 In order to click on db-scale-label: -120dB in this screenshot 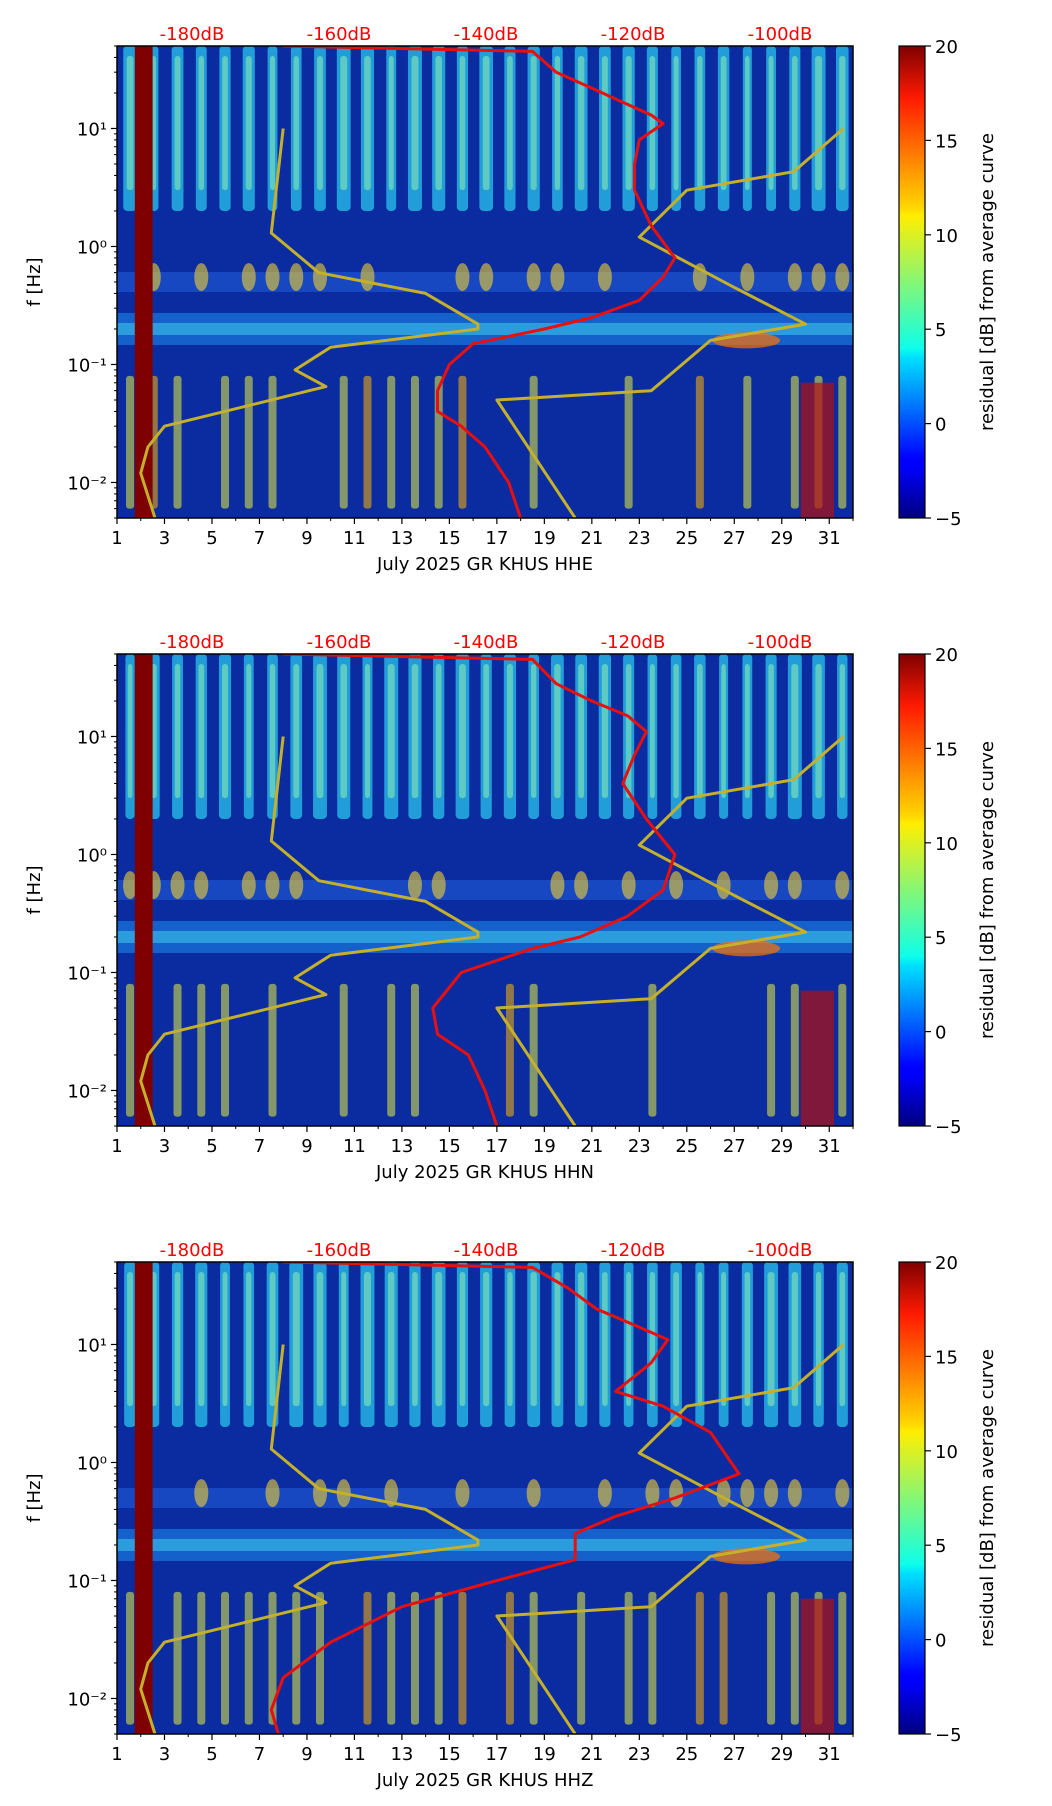, I will do `click(633, 34)`.